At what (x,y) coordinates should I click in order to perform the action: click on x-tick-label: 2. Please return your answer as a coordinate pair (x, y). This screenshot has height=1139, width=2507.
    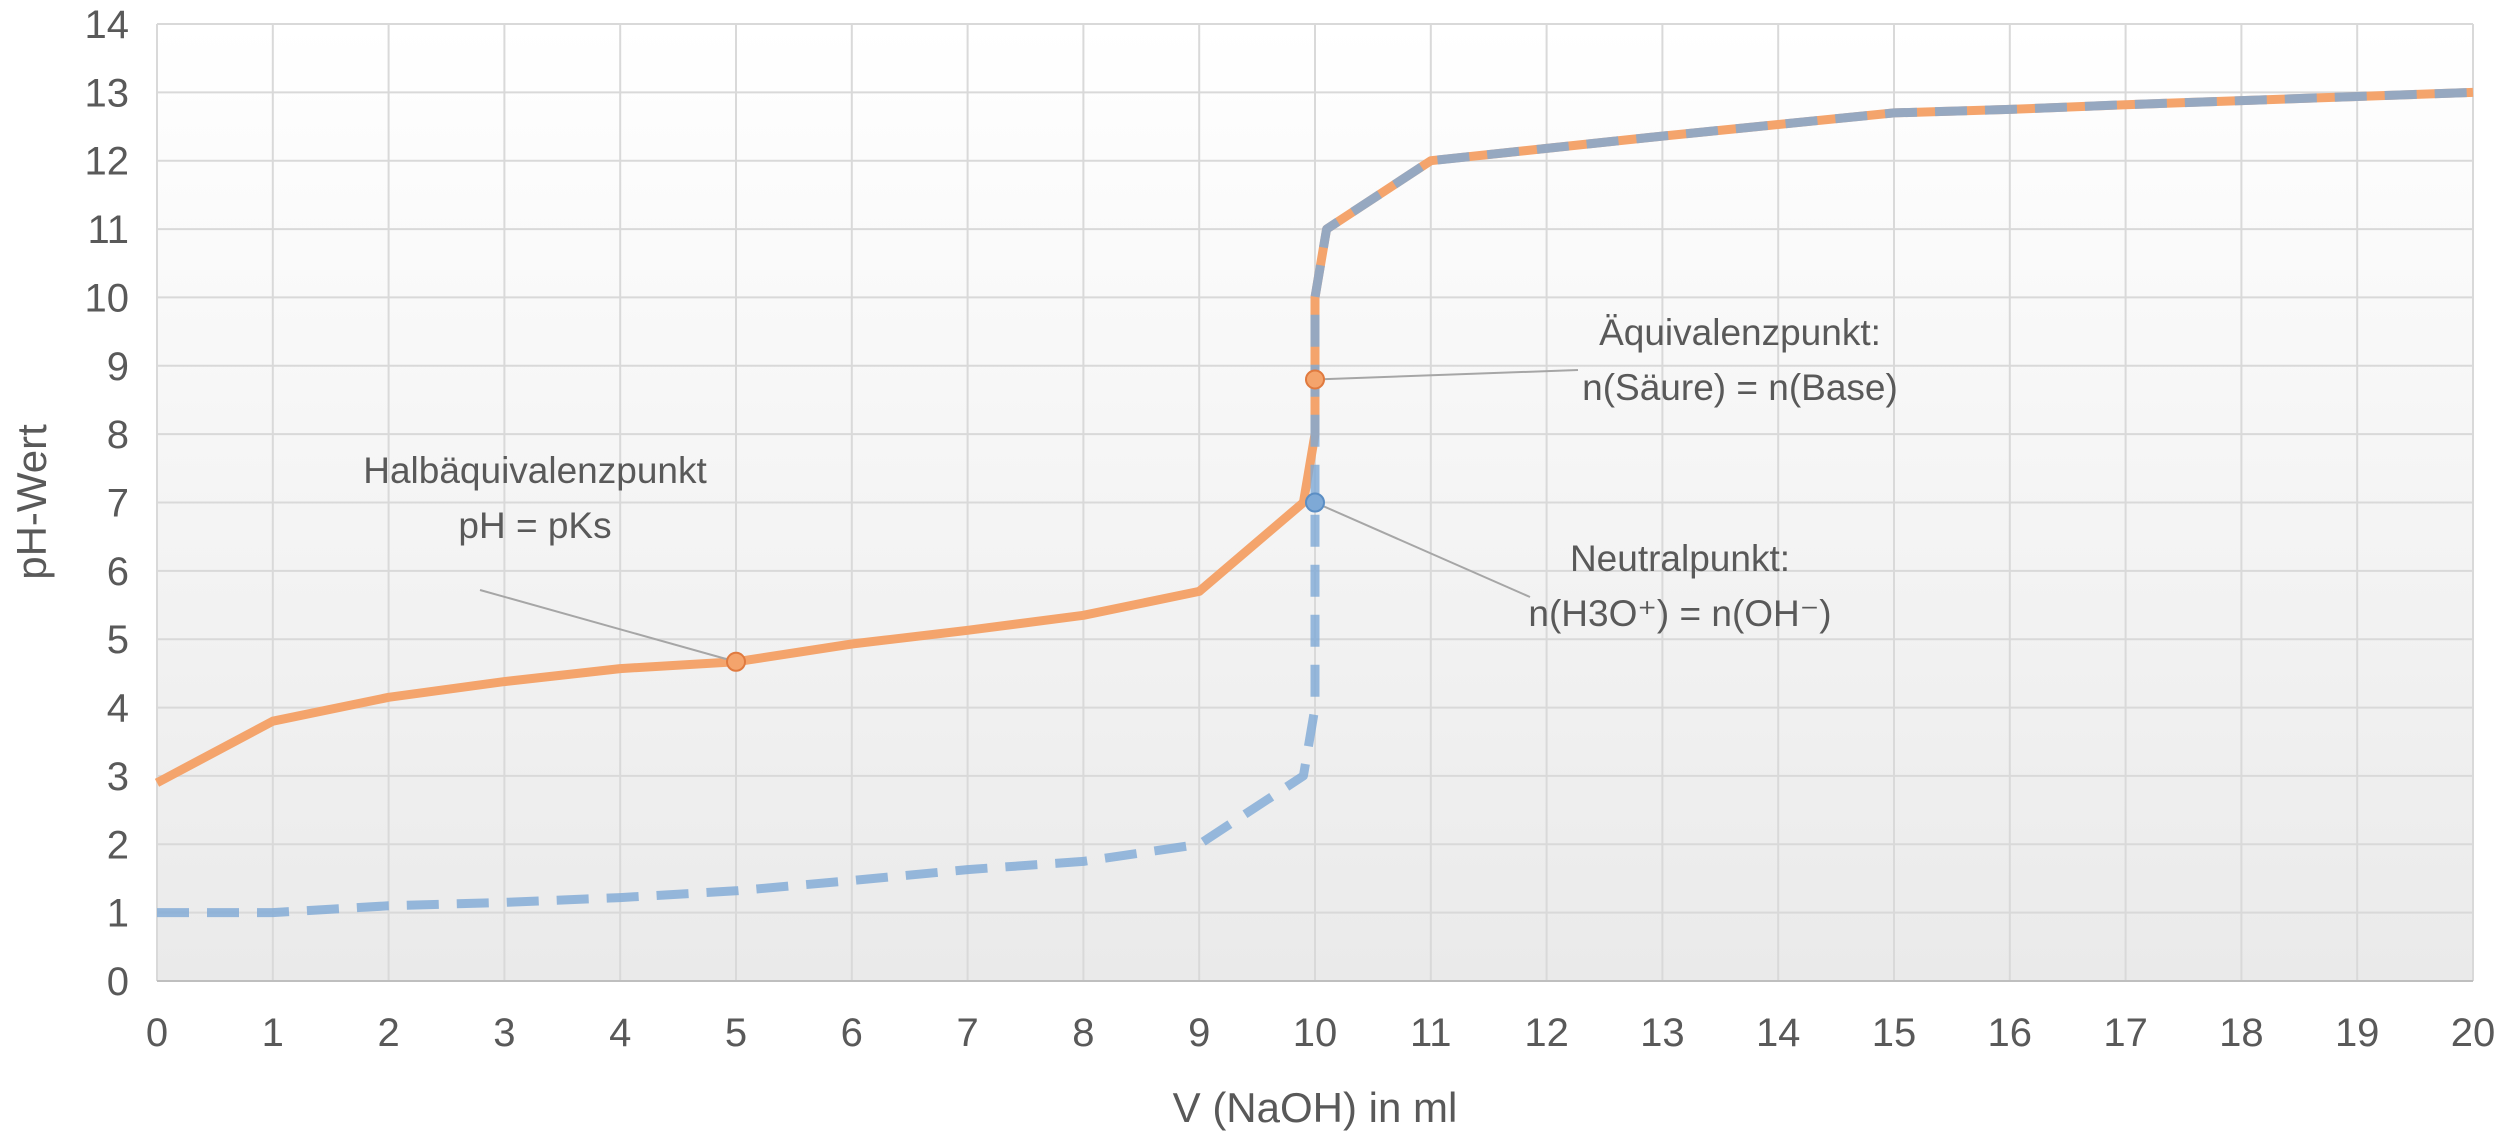
    Looking at the image, I should click on (388, 1033).